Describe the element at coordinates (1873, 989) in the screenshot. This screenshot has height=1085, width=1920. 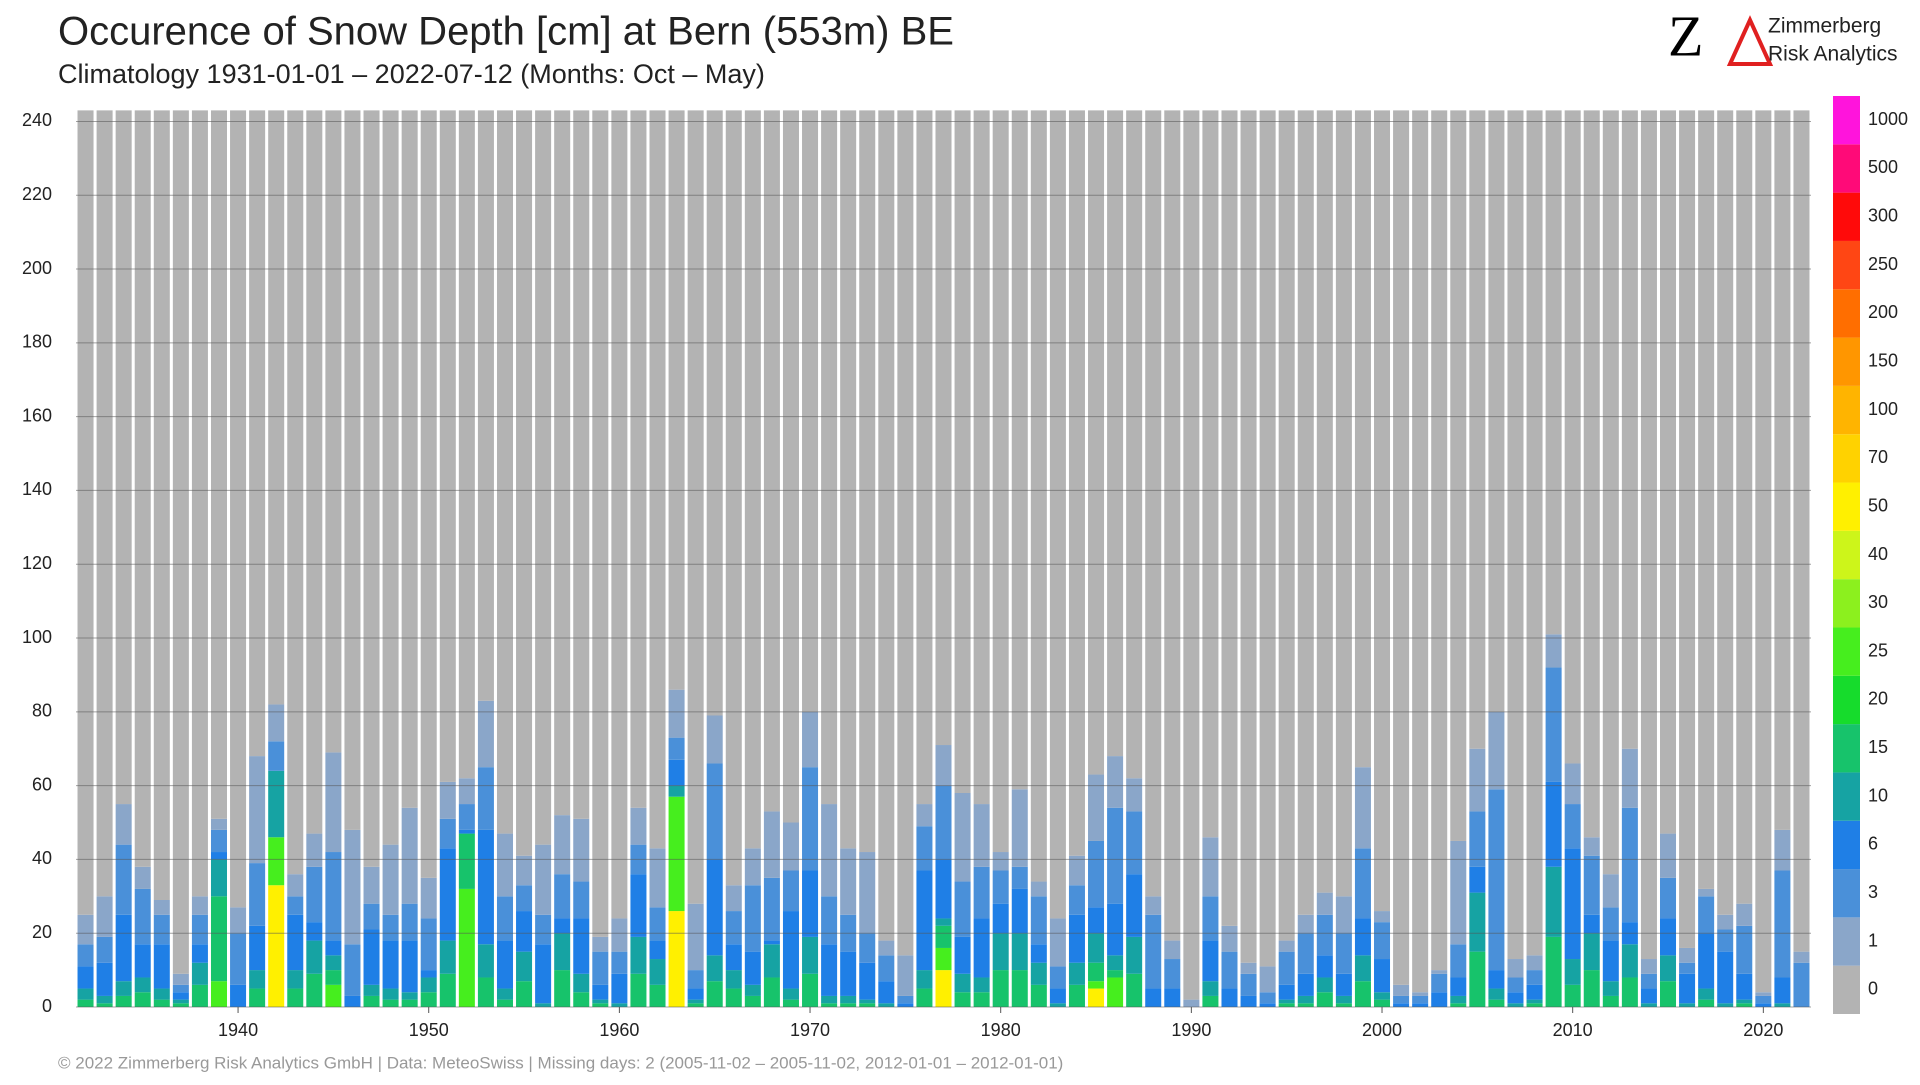
I see `colorbar-label: 0` at that location.